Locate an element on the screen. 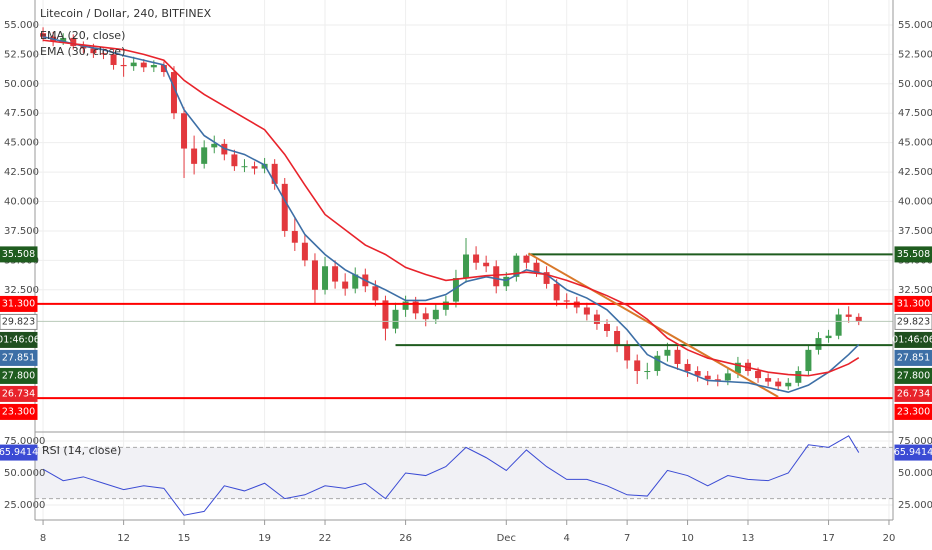 The height and width of the screenshot is (550, 932). x-tick-label: Dec is located at coordinates (506, 538).